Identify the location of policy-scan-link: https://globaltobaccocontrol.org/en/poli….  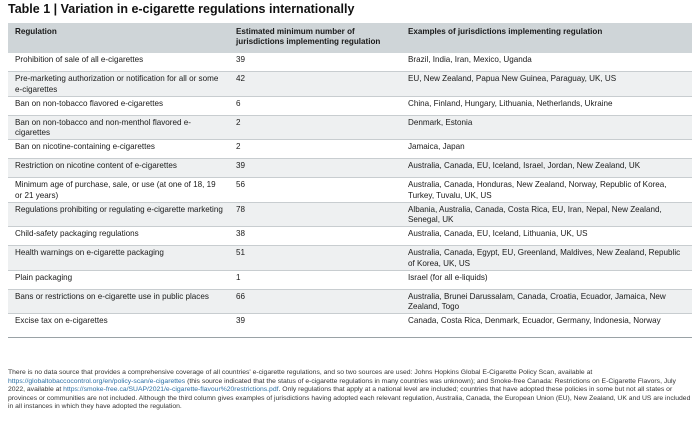
(97, 381).